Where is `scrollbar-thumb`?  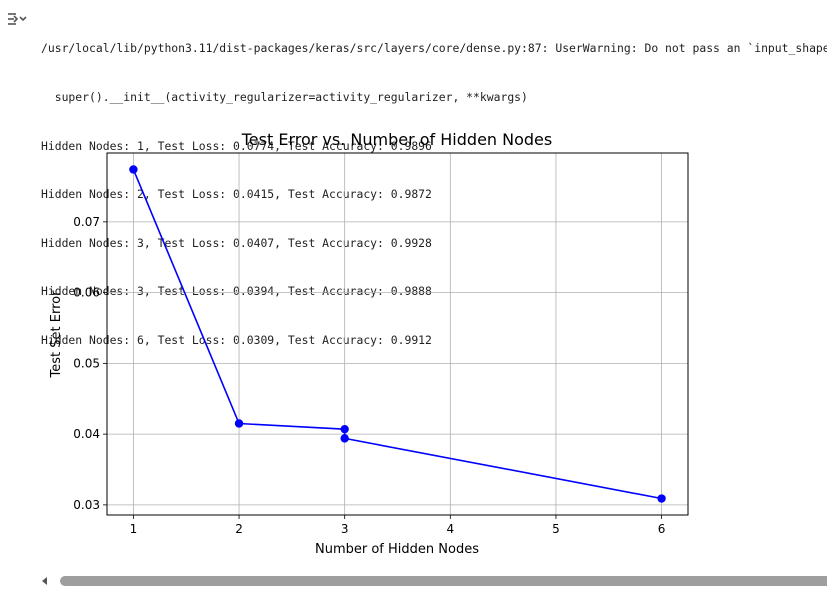 scrollbar-thumb is located at coordinates (443, 581).